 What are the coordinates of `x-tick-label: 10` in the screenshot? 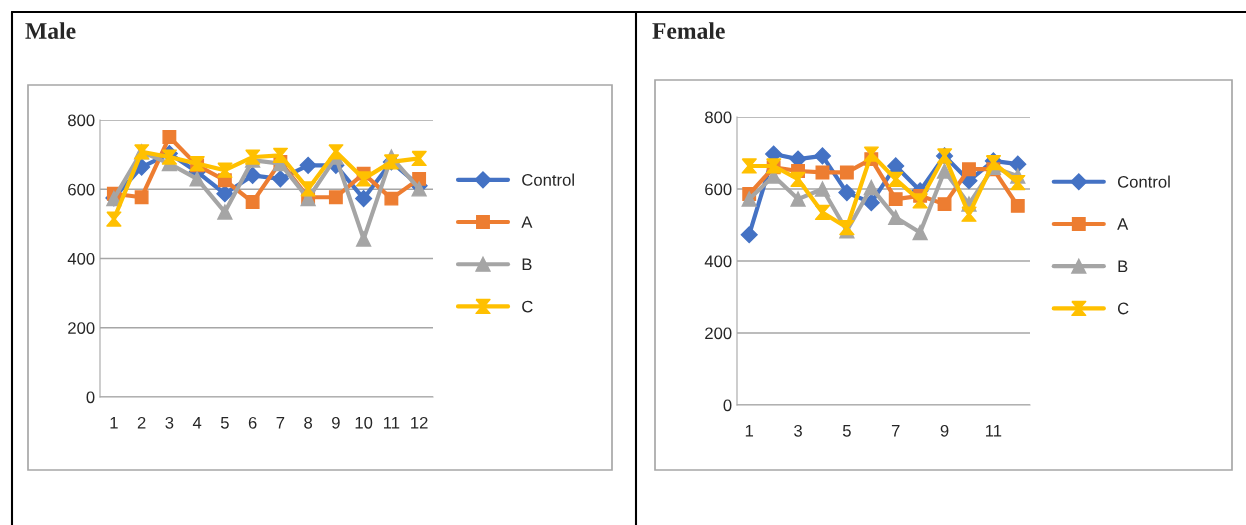 It's located at (364, 422).